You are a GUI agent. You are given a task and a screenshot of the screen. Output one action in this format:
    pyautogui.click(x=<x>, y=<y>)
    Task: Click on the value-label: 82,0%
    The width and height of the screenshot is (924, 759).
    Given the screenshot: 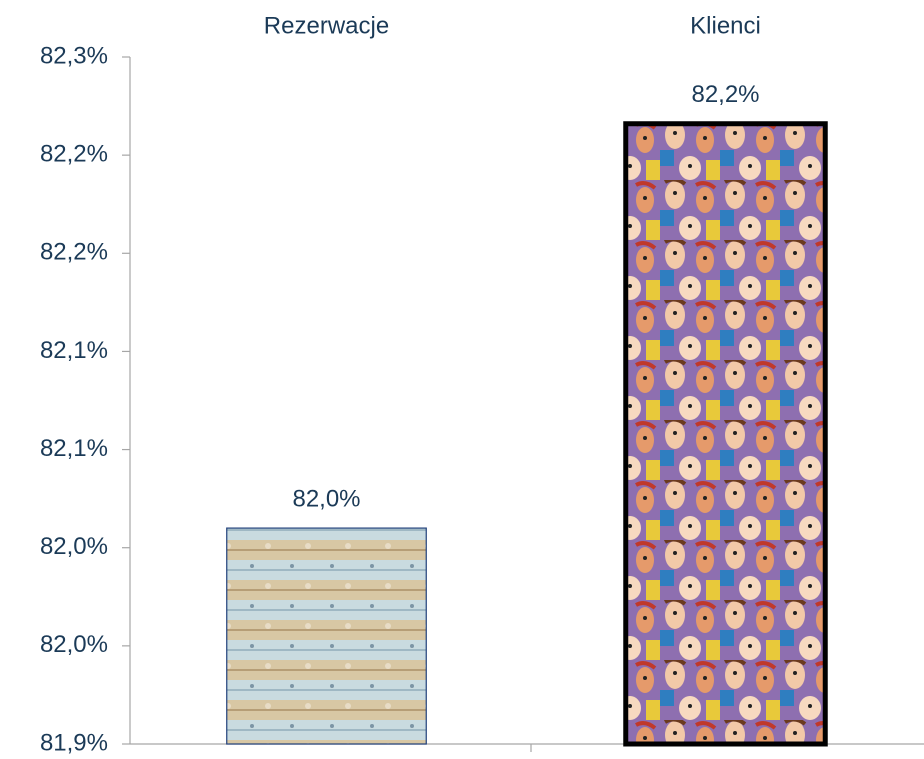 What is the action you would take?
    pyautogui.click(x=326, y=498)
    